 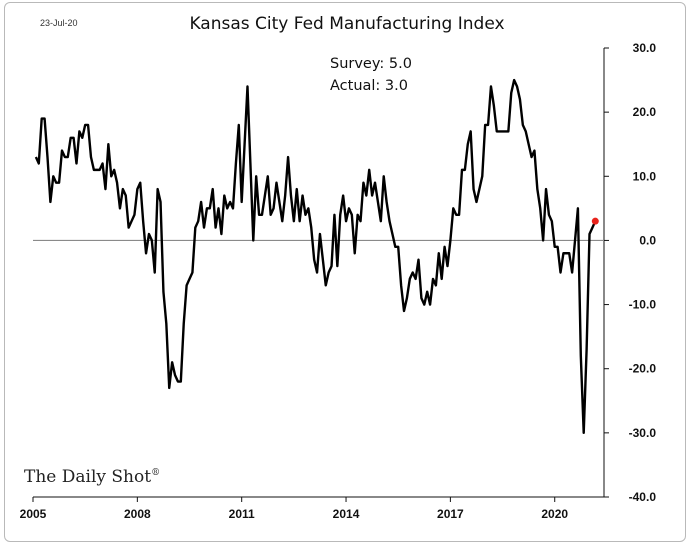 I want to click on x-tick-label: 2020, so click(x=554, y=514).